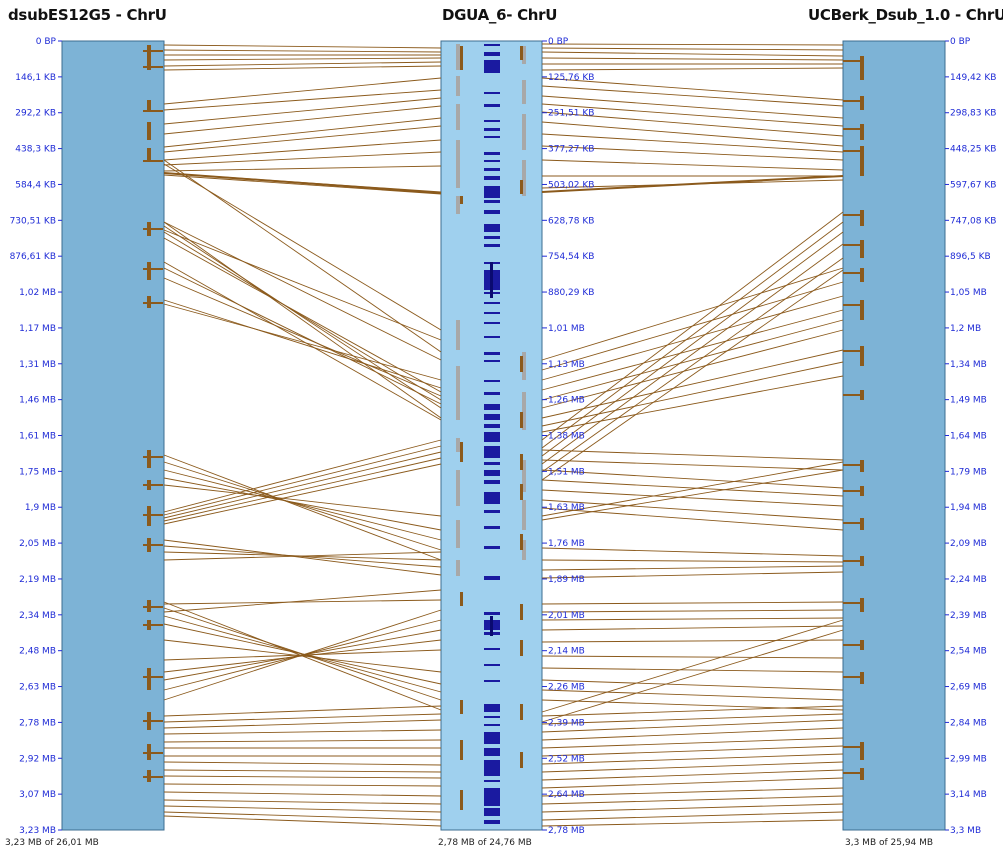 This screenshot has height=851, width=1003. What do you see at coordinates (968, 293) in the screenshot?
I see `right-axis-tick-label: 1,05 MB` at bounding box center [968, 293].